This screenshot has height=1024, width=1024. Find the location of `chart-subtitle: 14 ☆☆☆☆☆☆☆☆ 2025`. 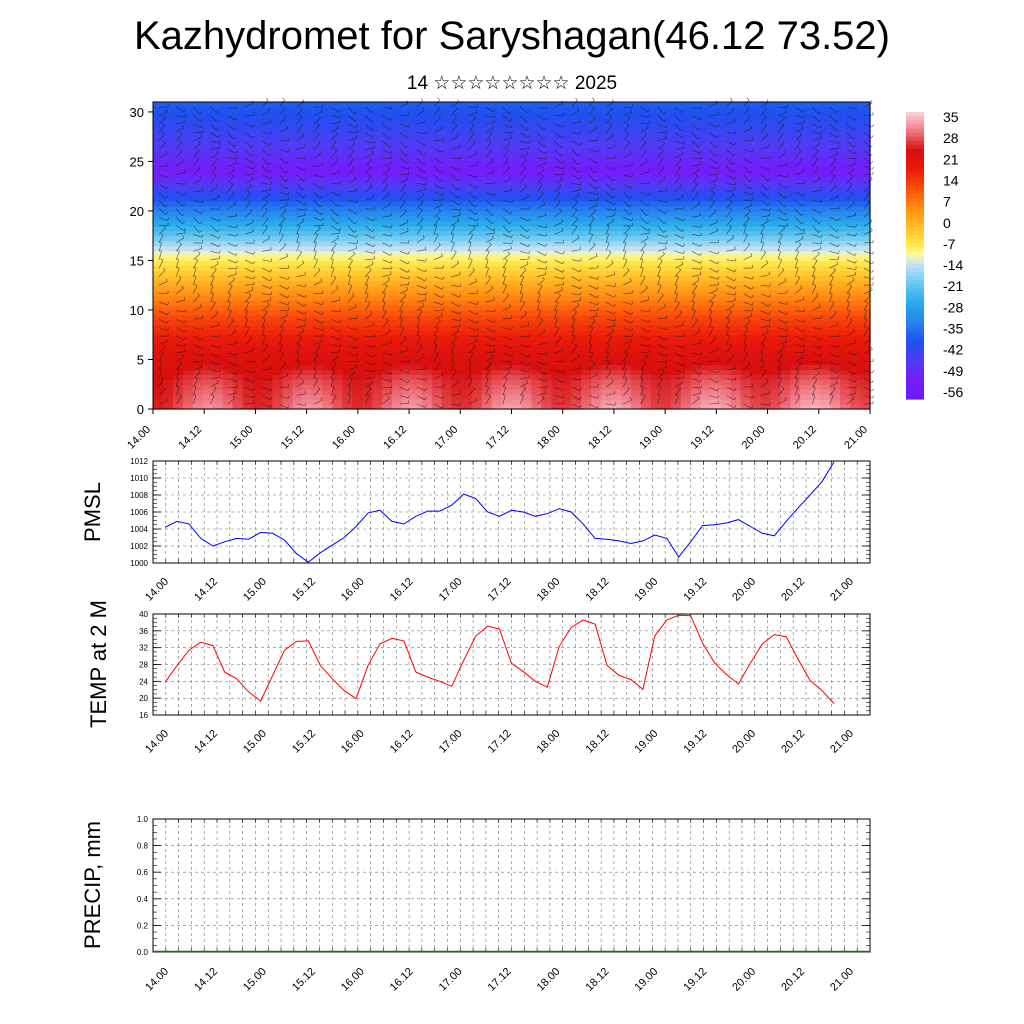

chart-subtitle: 14 ☆☆☆☆☆☆☆☆ 2025 is located at coordinates (512, 83).